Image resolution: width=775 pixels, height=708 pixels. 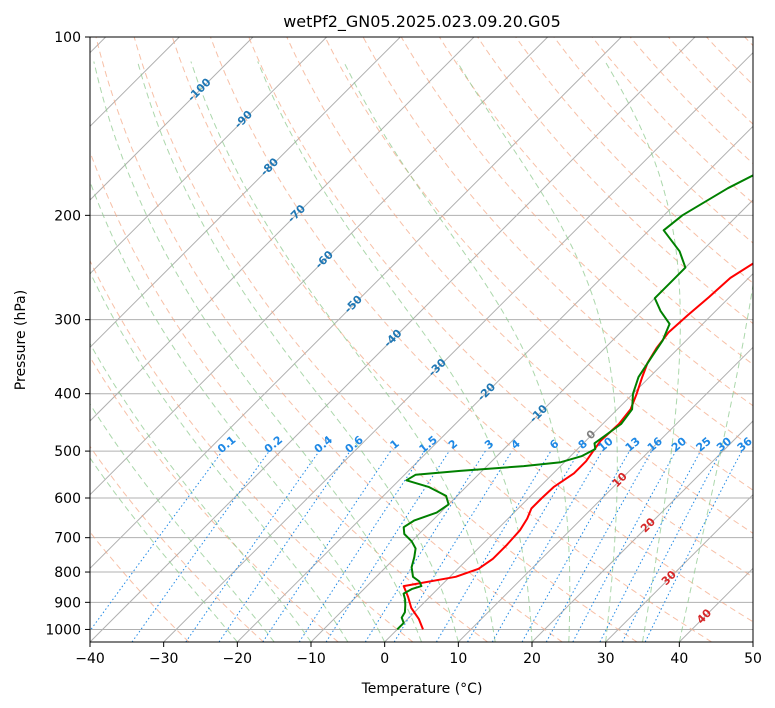 I want to click on y-tick-label: 700, so click(x=67, y=539).